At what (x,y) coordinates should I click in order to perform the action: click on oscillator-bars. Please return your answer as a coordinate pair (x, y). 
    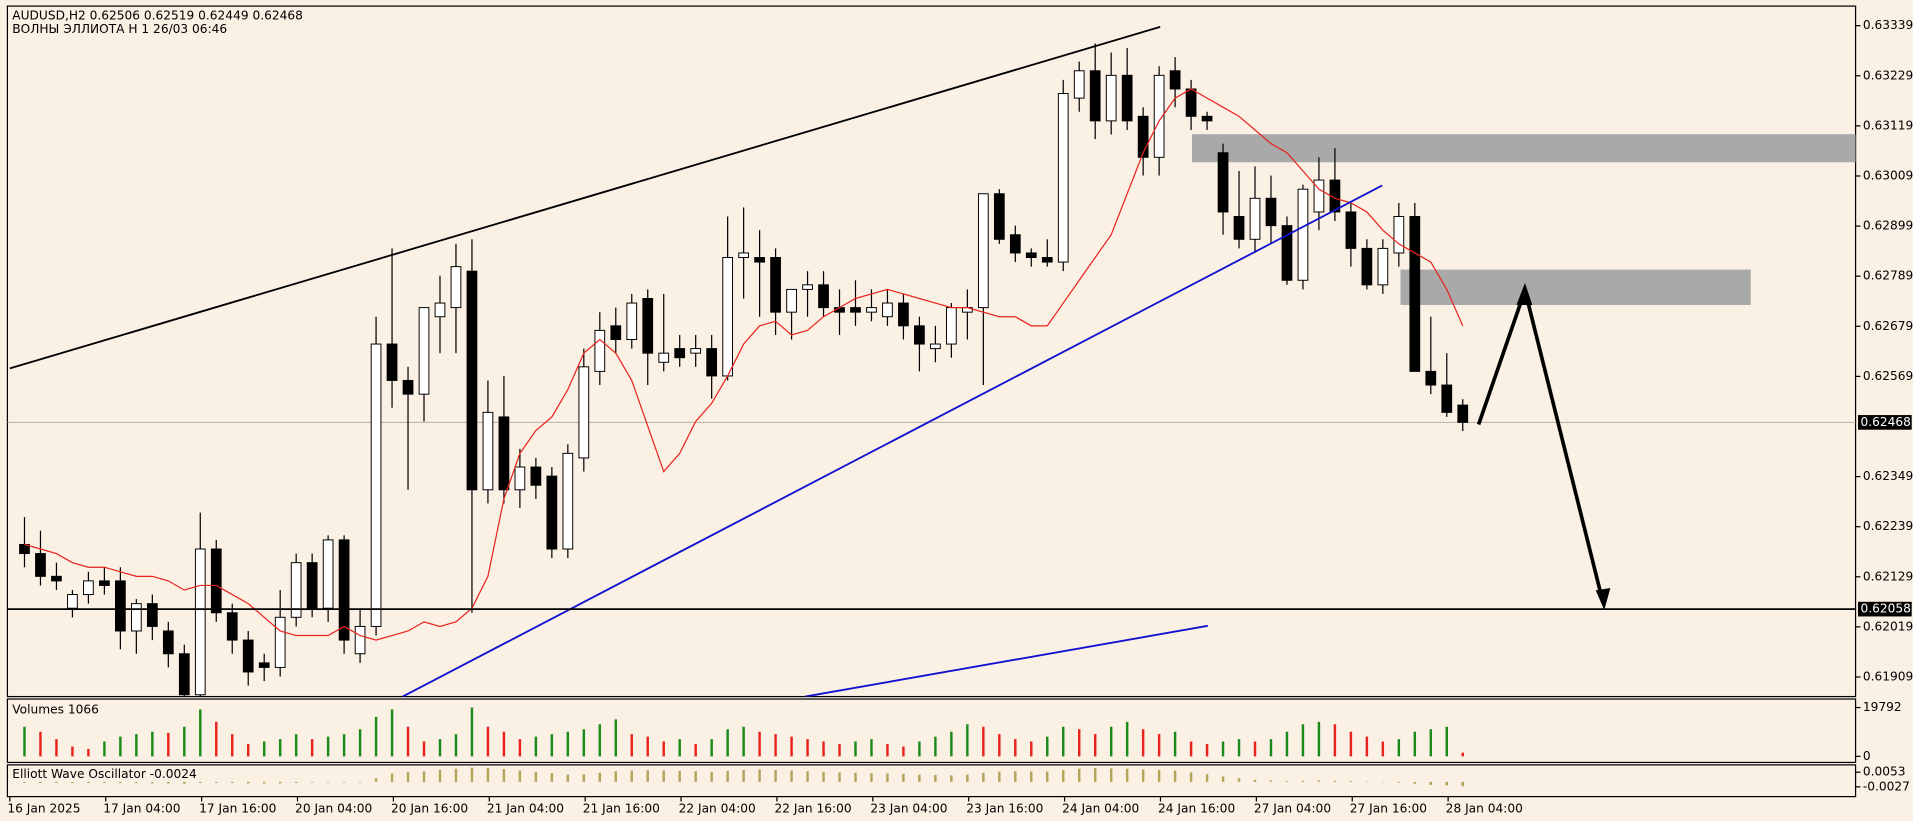
    Looking at the image, I should click on (743, 777).